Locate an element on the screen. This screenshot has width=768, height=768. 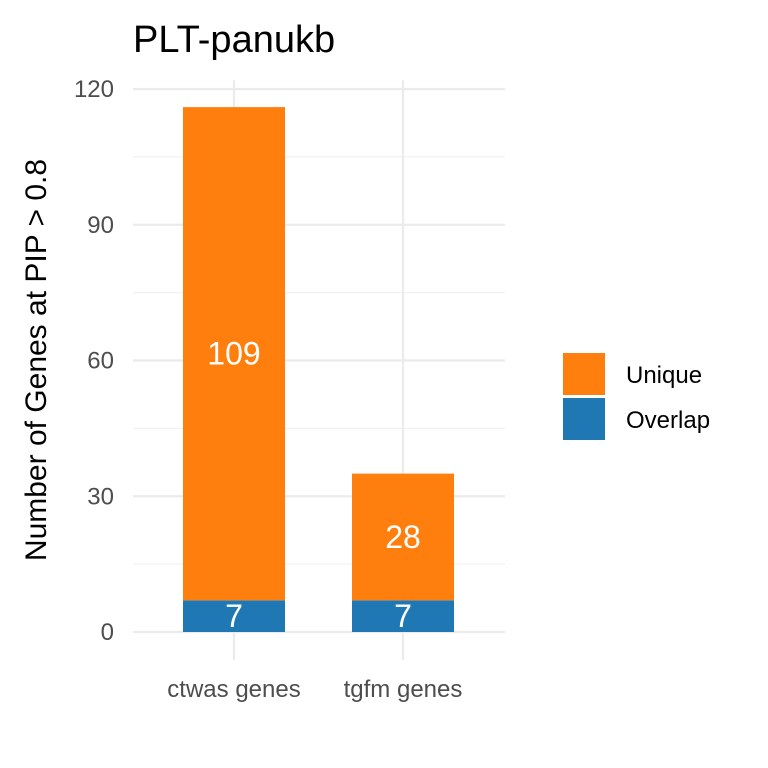
data-label: 28 is located at coordinates (403, 537).